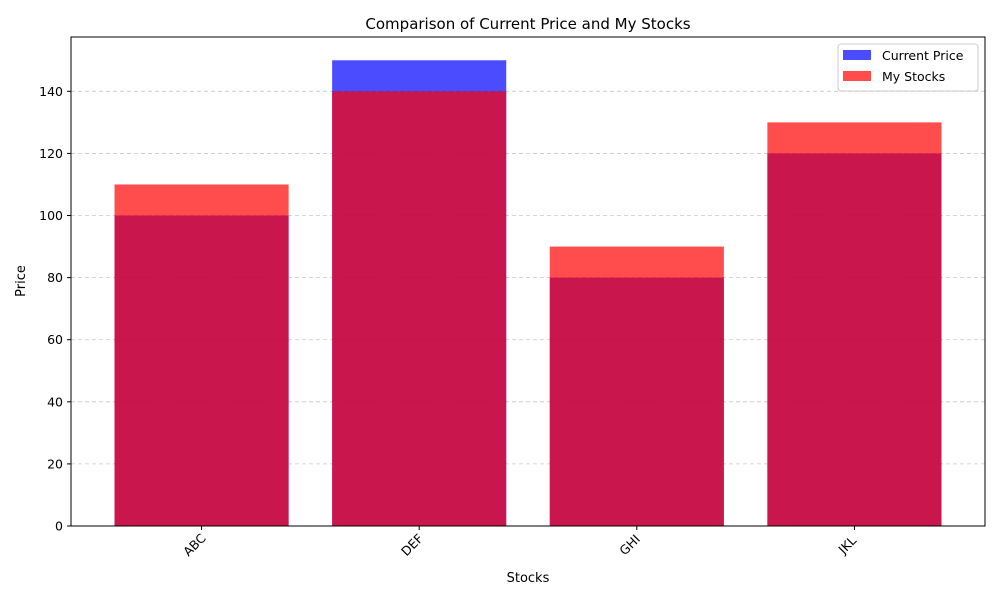 This screenshot has height=604, width=1000. What do you see at coordinates (419, 308) in the screenshot?
I see `bar-my-stocks-def` at bounding box center [419, 308].